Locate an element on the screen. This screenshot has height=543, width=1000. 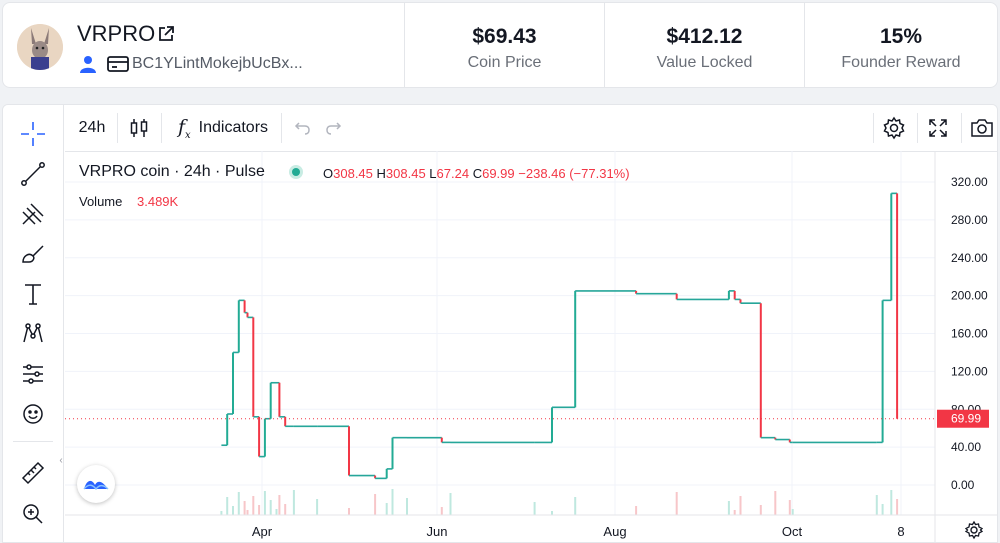
drawing-toolbar is located at coordinates (33, 323).